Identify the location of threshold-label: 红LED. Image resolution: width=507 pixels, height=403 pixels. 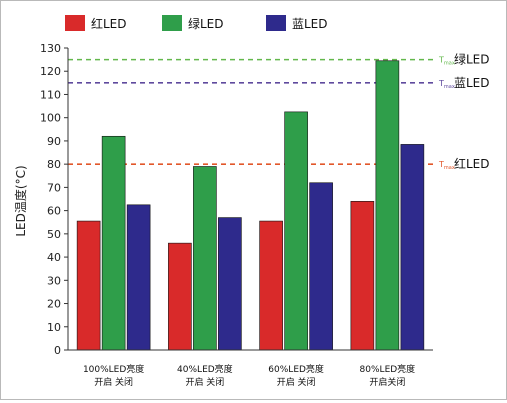
(472, 163).